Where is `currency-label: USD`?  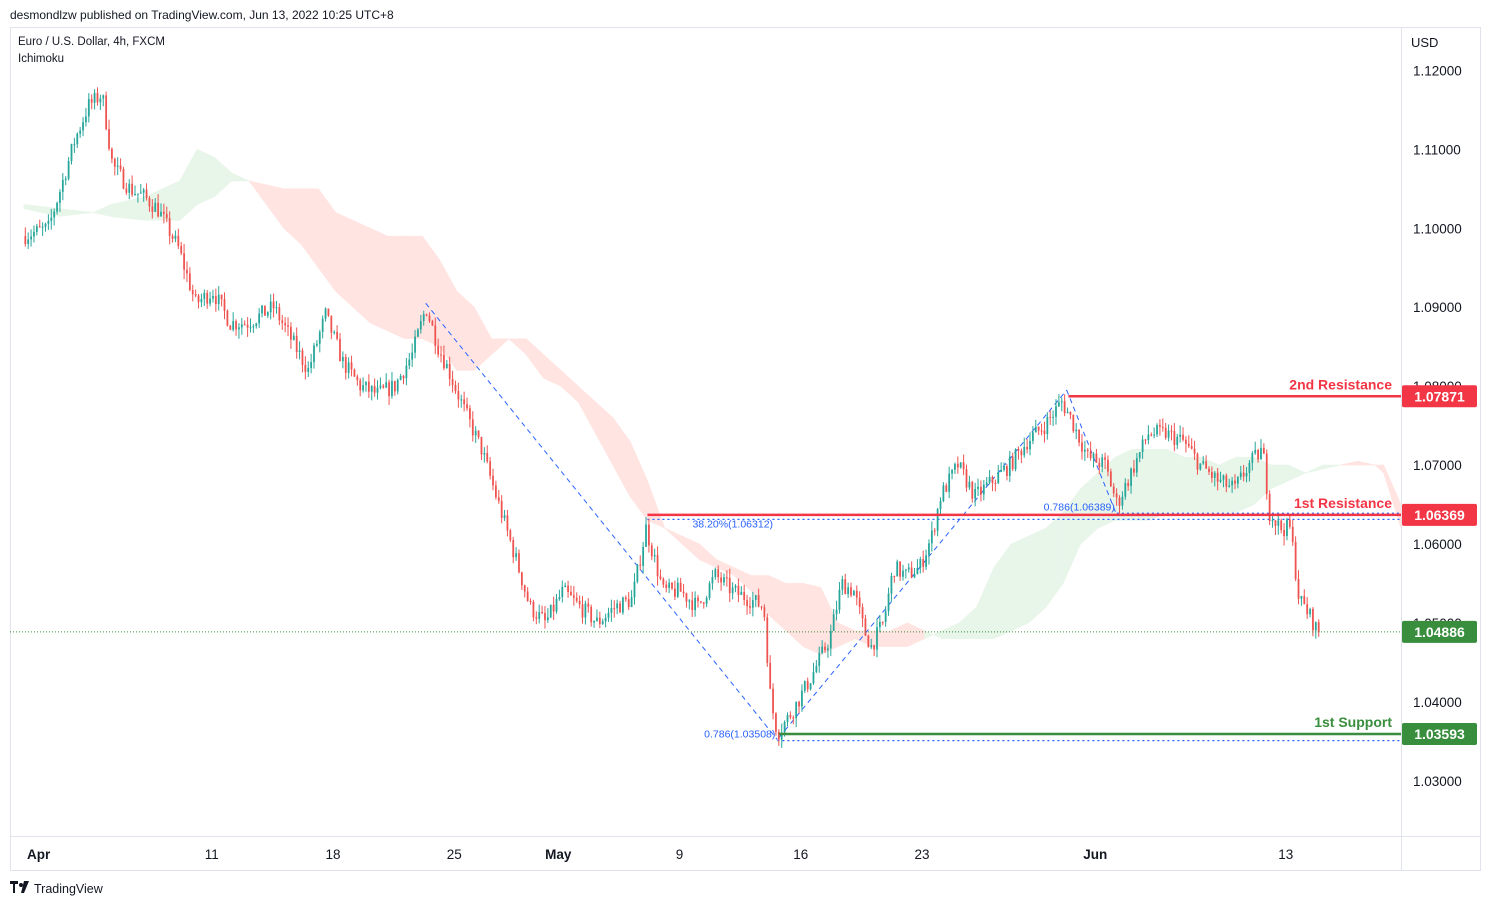
currency-label: USD is located at coordinates (1424, 42).